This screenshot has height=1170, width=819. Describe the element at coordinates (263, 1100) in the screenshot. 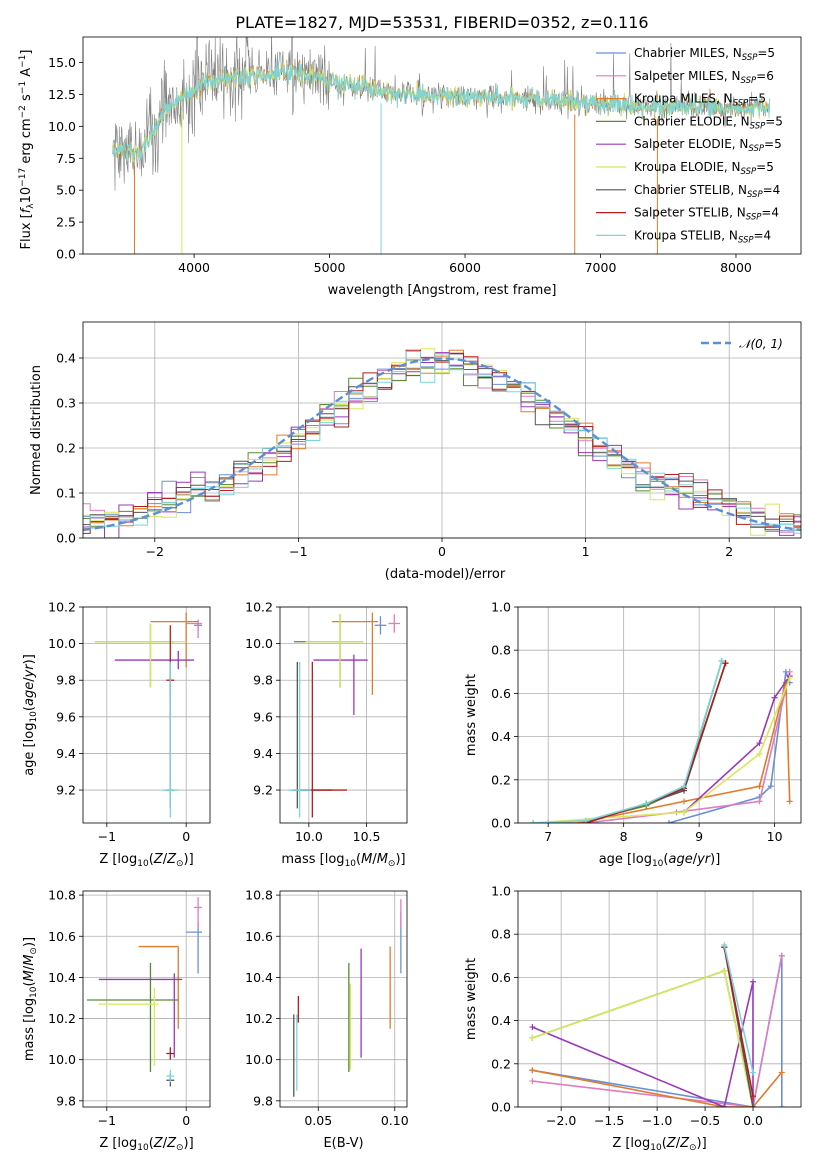

I see `y-tick-label: 9.8` at that location.